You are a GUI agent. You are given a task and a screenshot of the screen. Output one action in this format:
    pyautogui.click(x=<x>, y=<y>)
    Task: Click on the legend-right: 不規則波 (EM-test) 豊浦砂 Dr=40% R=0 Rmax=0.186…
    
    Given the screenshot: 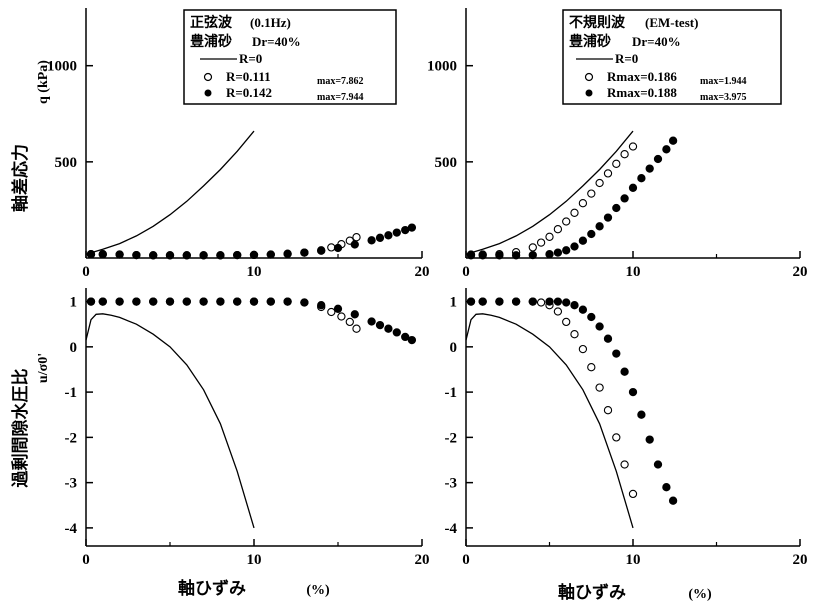 What is the action you would take?
    pyautogui.click(x=672, y=57)
    